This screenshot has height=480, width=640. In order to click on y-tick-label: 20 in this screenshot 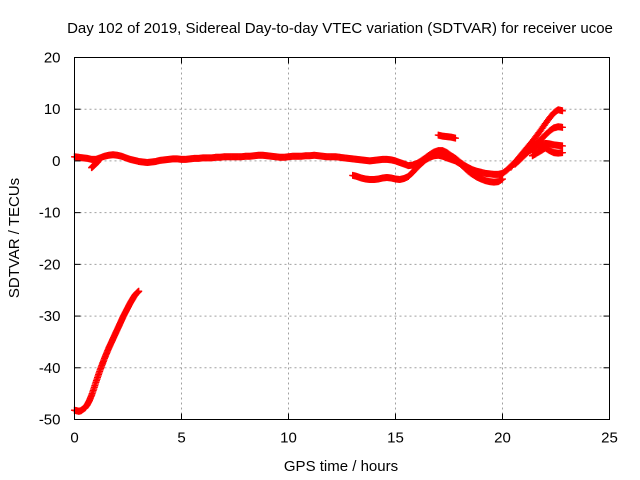, I will do `click(52, 58)`.